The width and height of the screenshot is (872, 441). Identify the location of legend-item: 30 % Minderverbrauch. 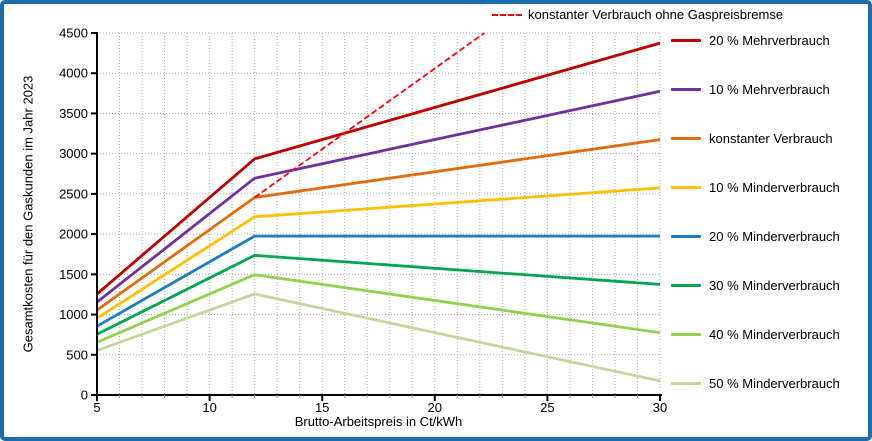
(769, 285).